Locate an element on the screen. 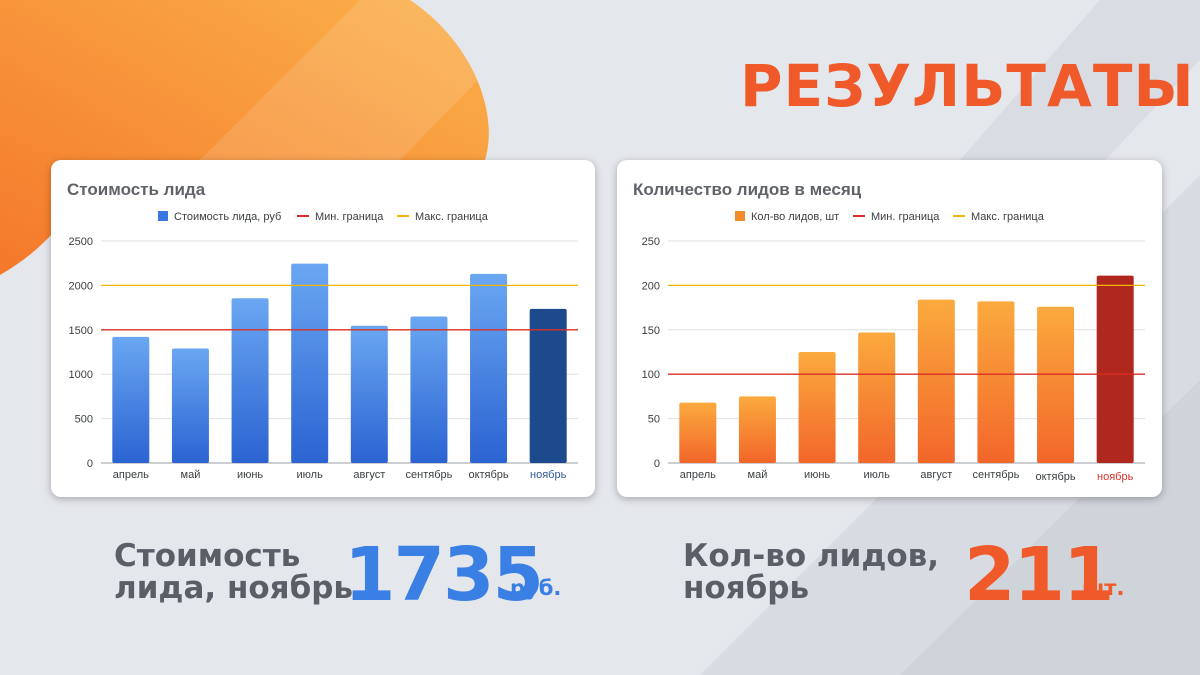 The image size is (1200, 675). cost-stat-value: 1735 is located at coordinates (444, 575).